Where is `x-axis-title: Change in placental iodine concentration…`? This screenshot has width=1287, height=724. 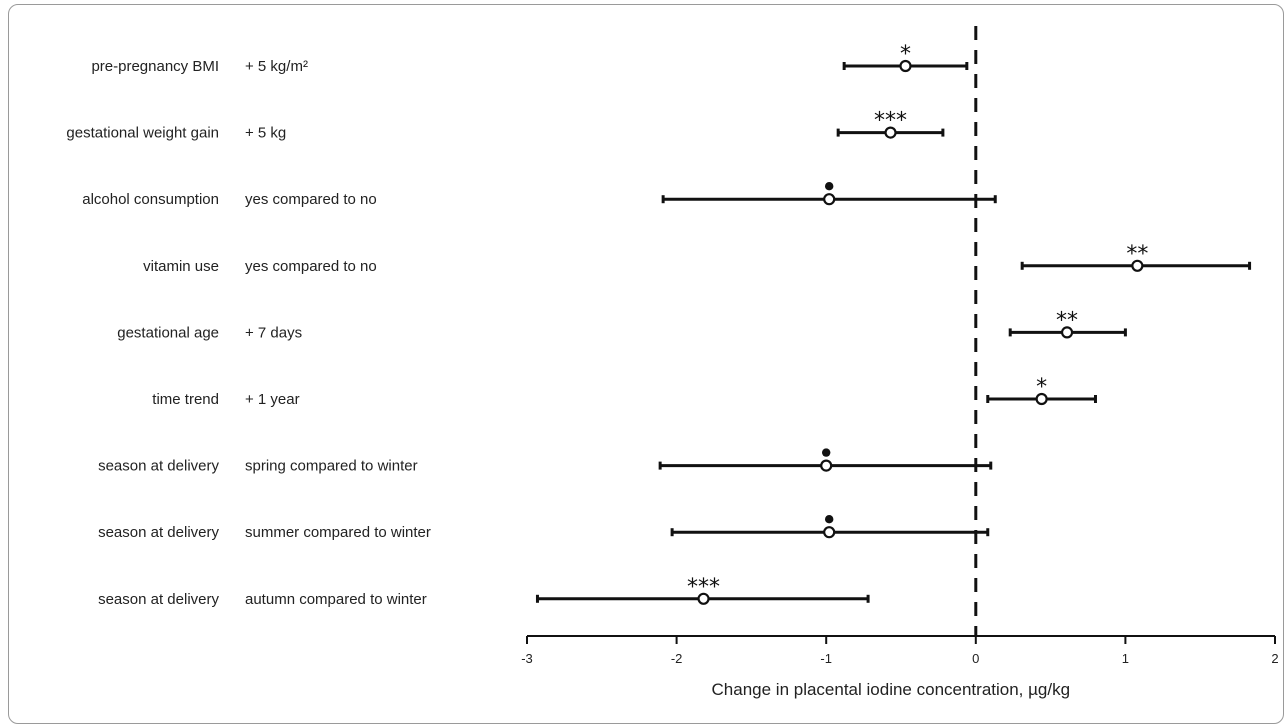
x-axis-title: Change in placental iodine concentration… is located at coordinates (891, 689).